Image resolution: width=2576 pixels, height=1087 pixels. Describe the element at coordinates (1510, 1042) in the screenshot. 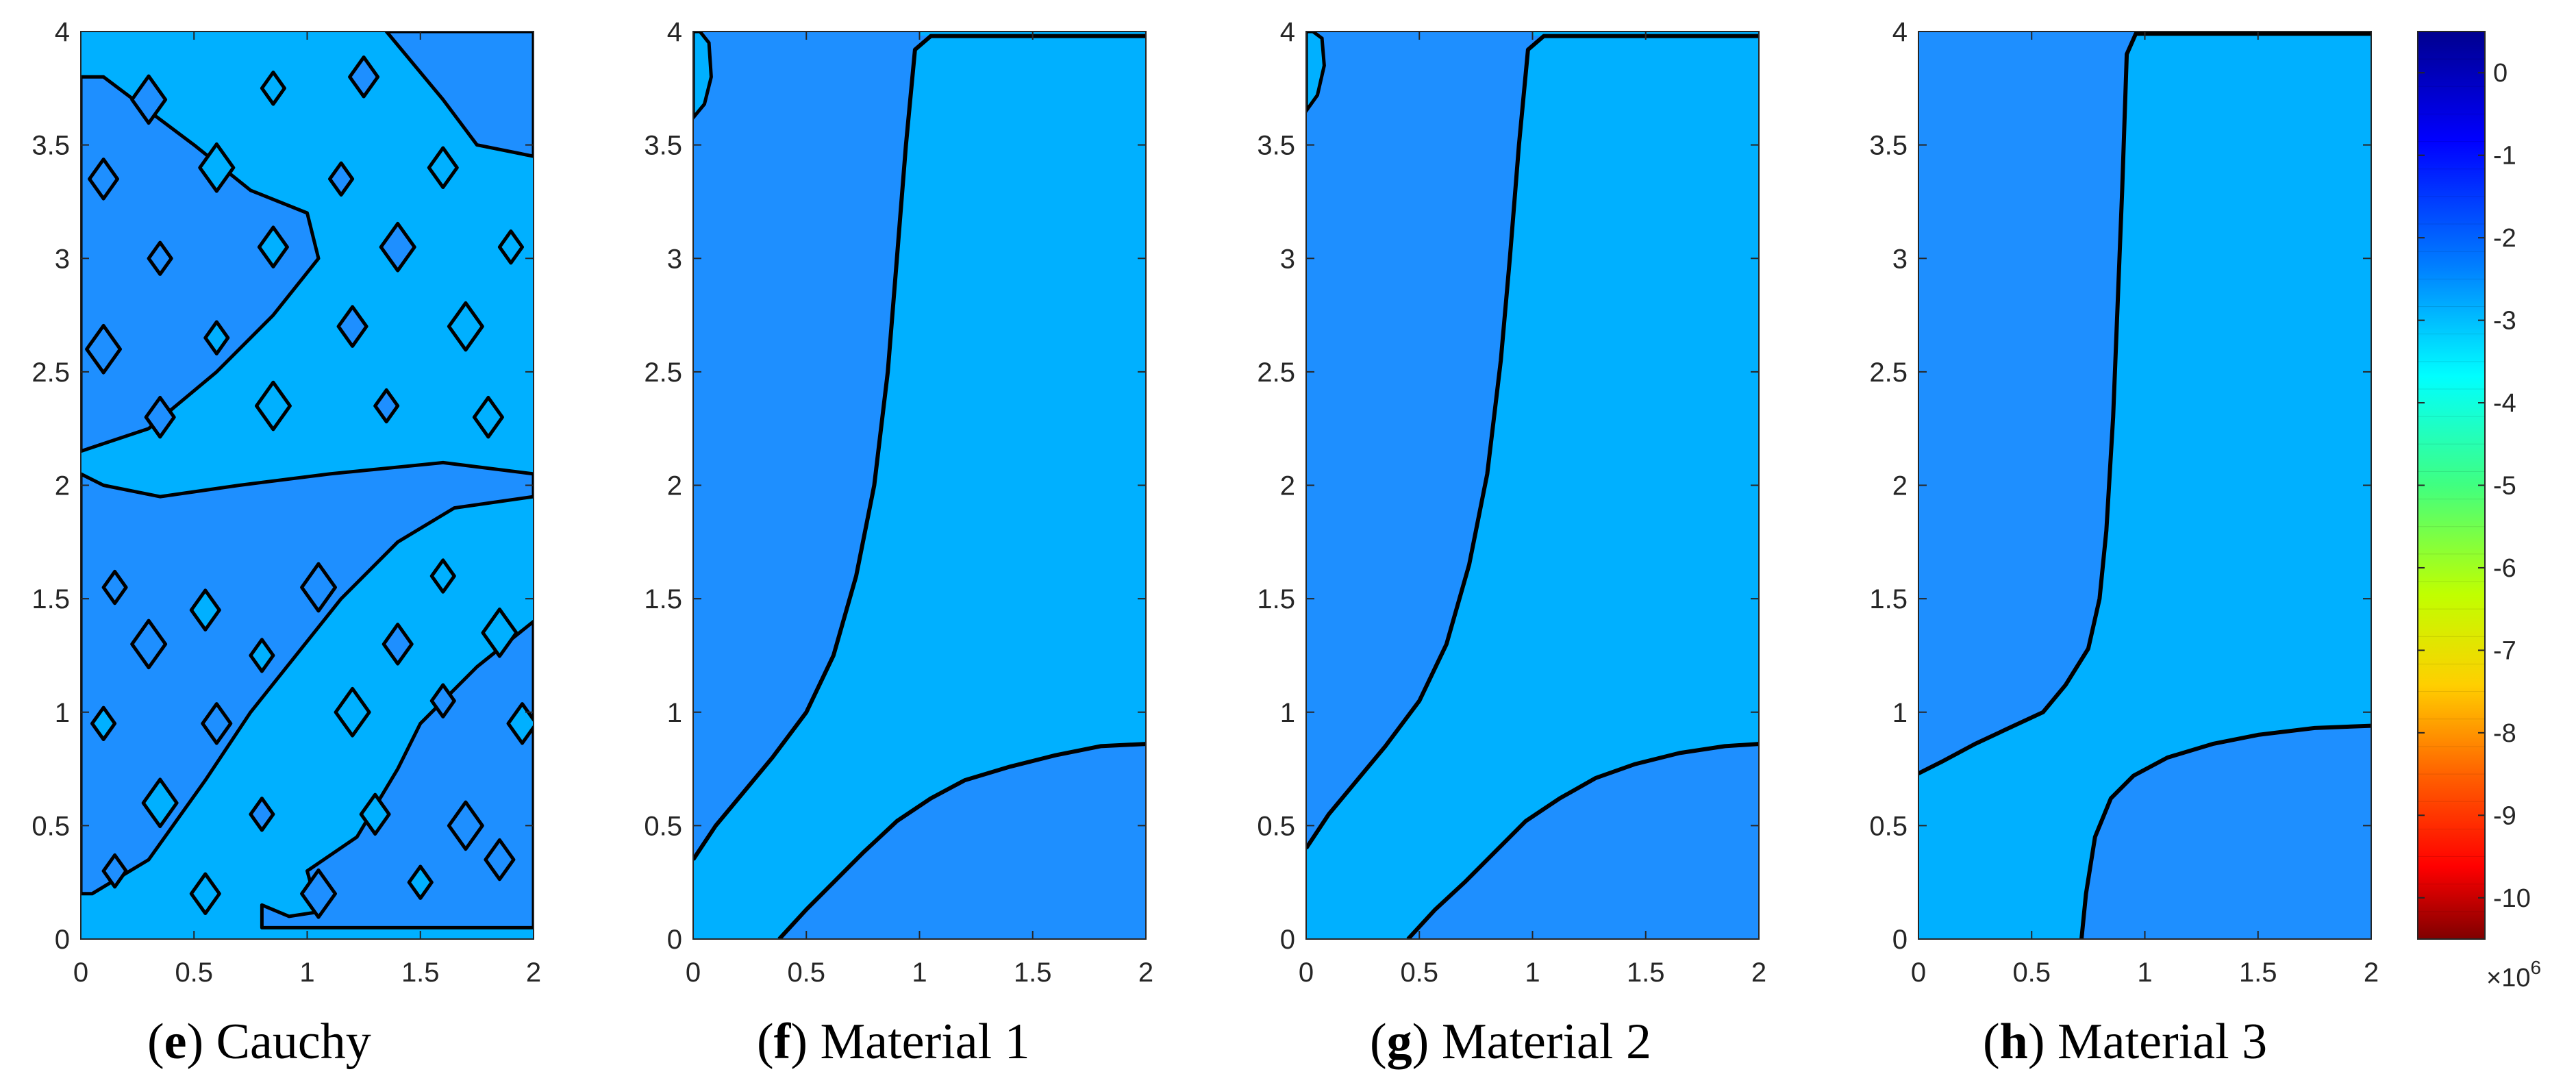

I see `caption-g: (g) Material 2` at that location.